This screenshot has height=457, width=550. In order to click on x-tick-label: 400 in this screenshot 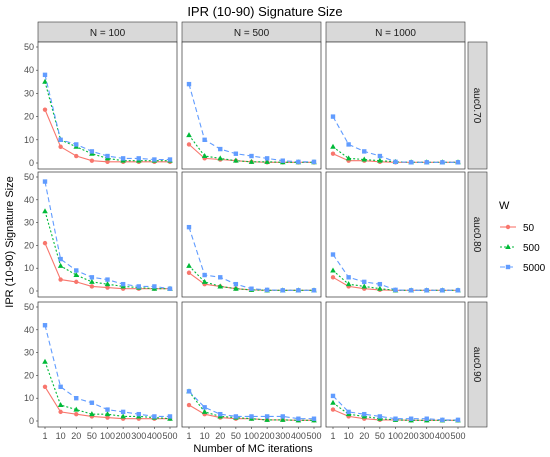, I will do `click(154, 436)`.